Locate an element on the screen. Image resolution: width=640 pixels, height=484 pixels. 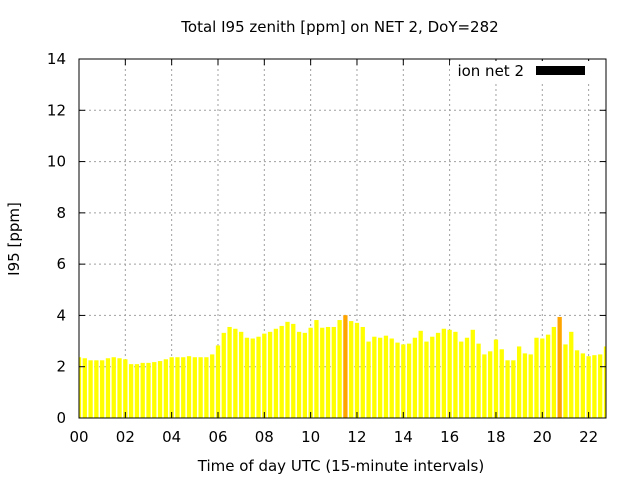
x-tick-label: 10 is located at coordinates (310, 437).